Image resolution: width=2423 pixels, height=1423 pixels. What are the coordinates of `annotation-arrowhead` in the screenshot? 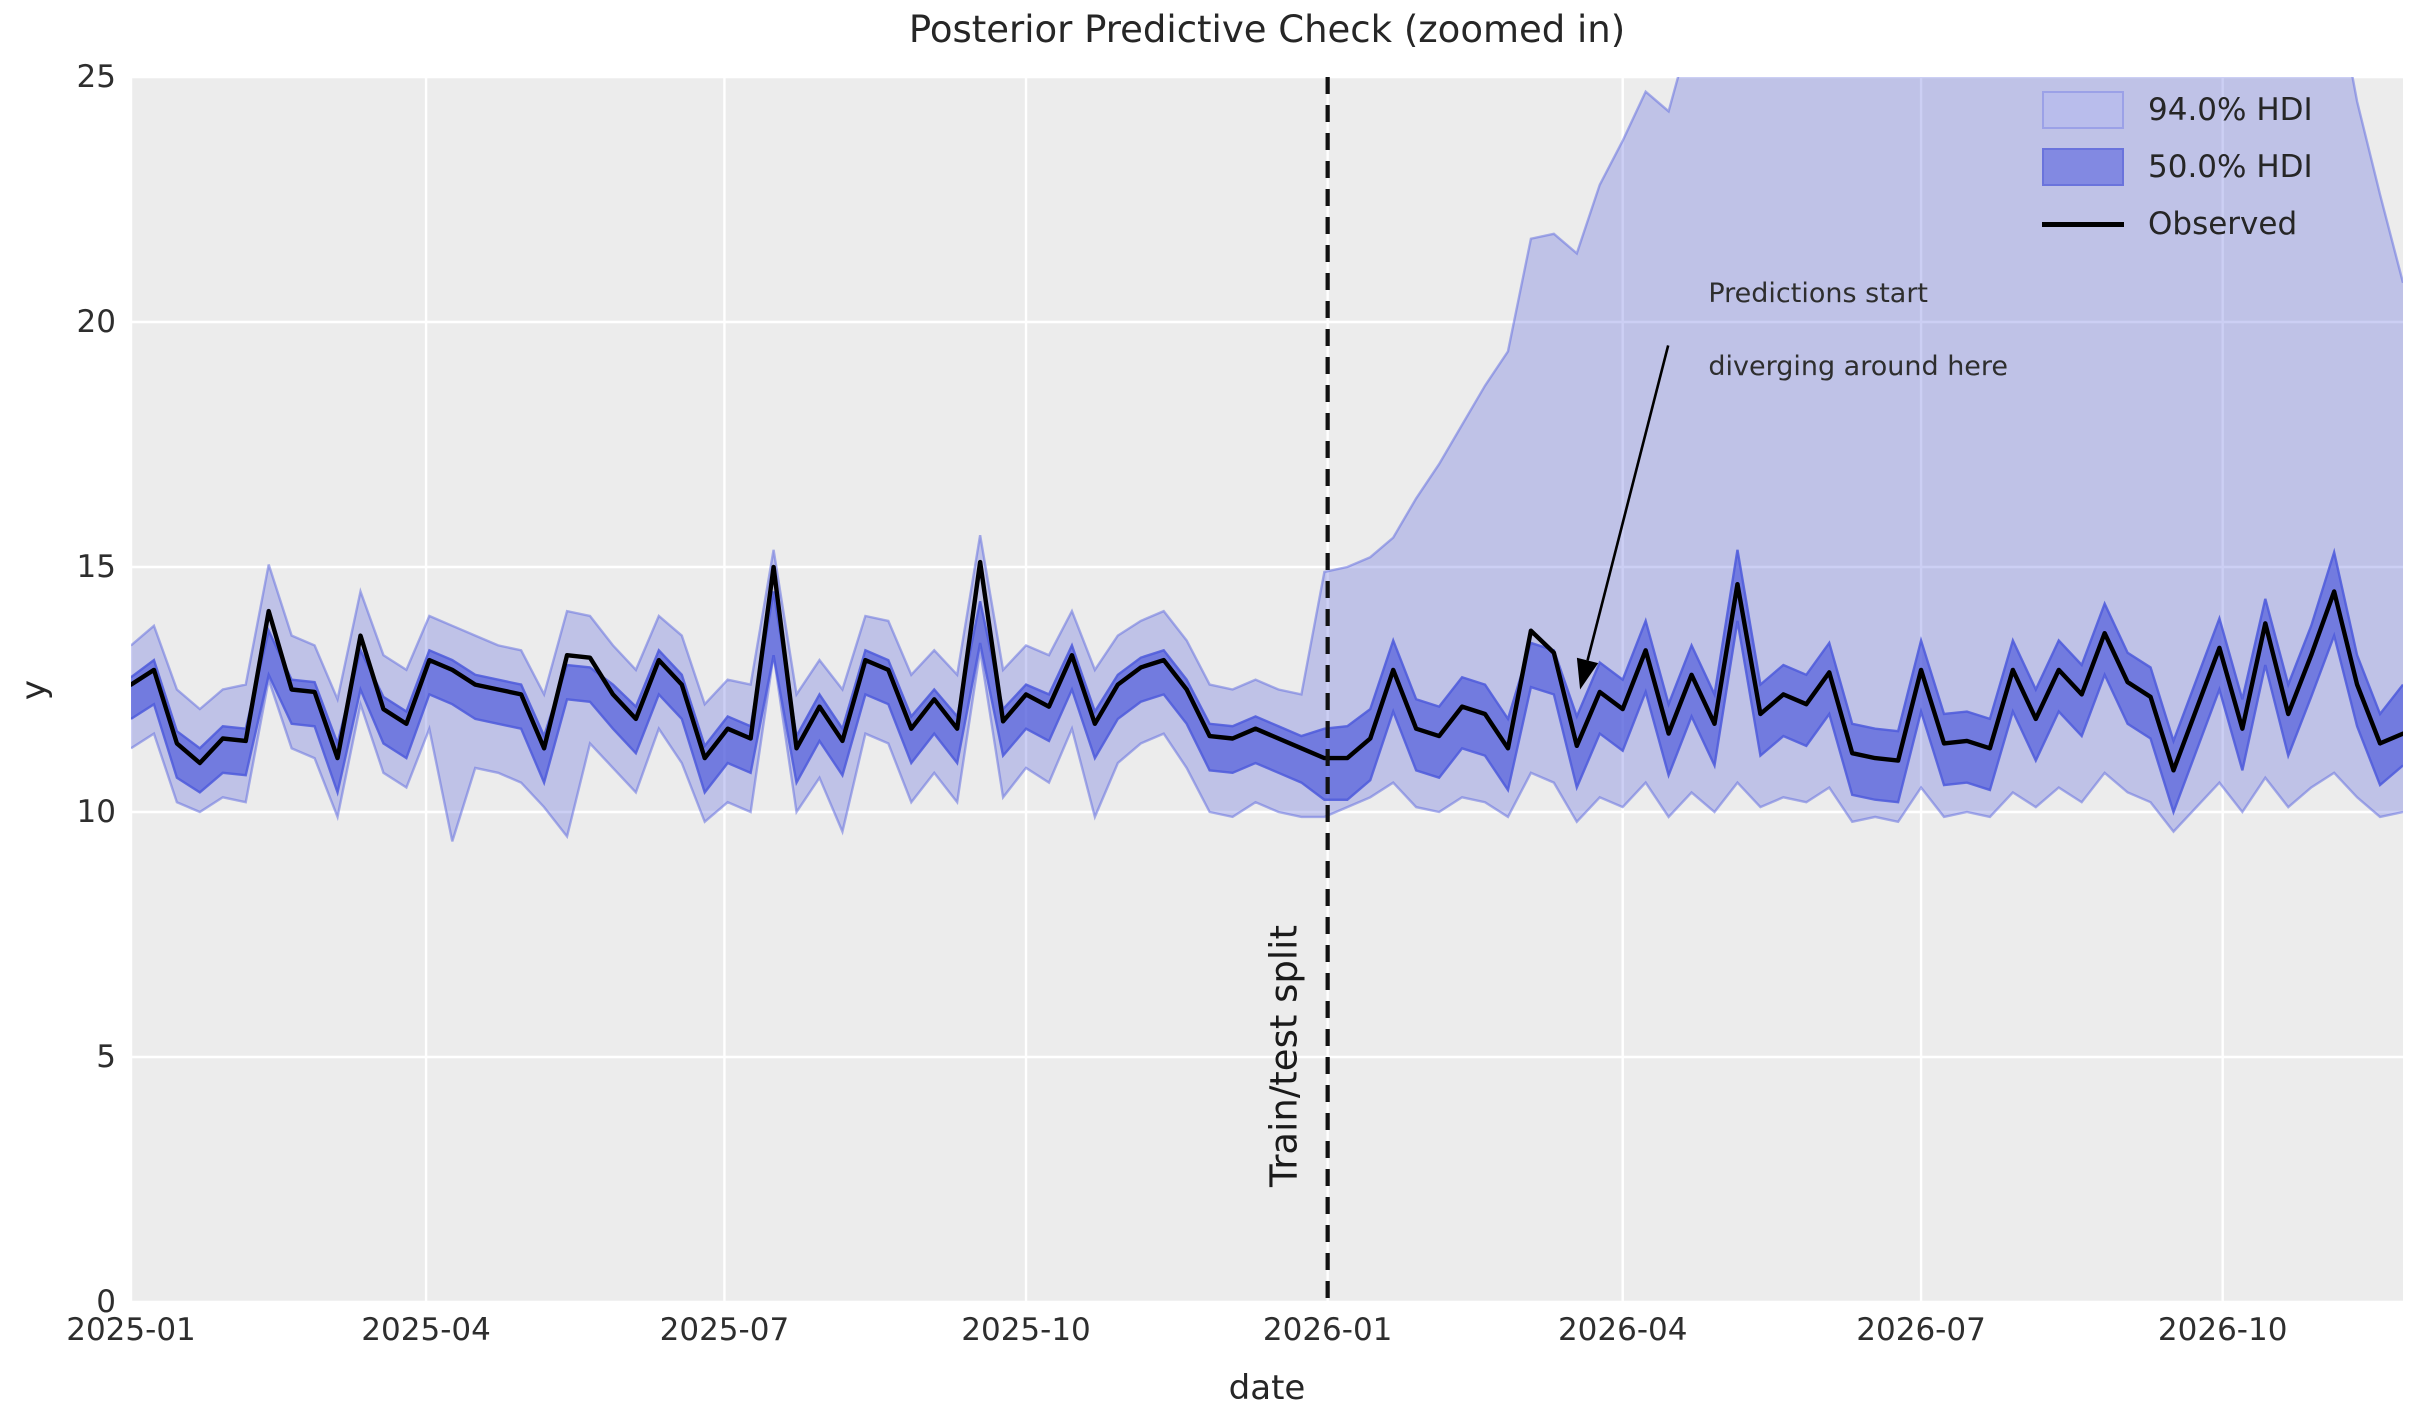 It's located at (1587, 673).